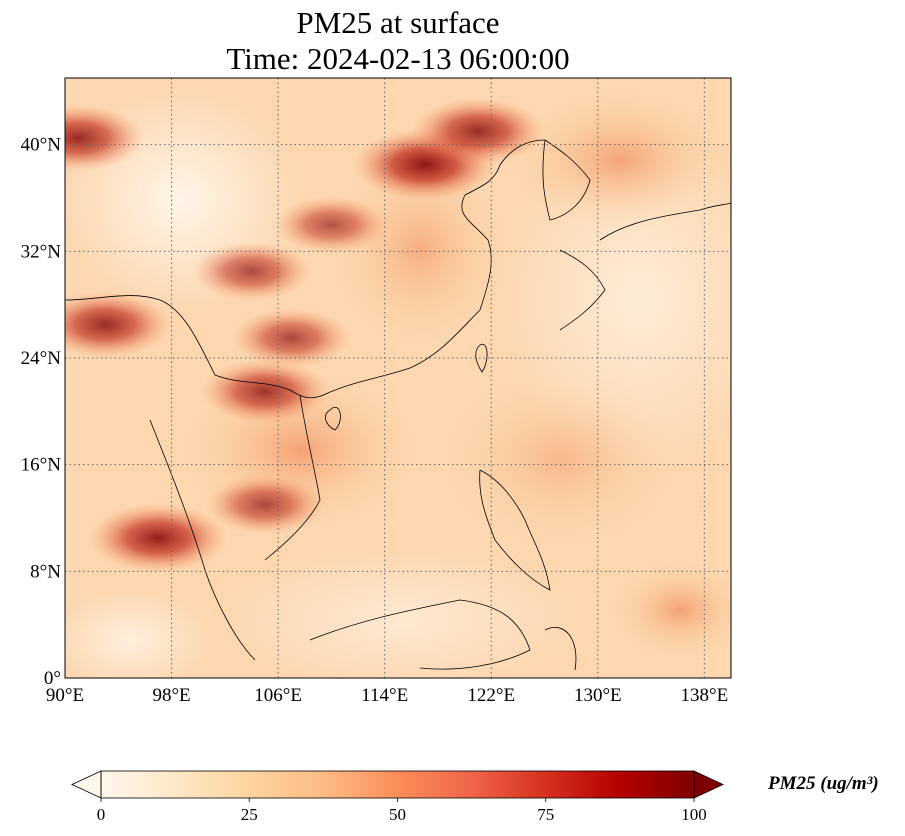 The height and width of the screenshot is (836, 905). What do you see at coordinates (41, 145) in the screenshot?
I see `y-tick-label: 40°N` at bounding box center [41, 145].